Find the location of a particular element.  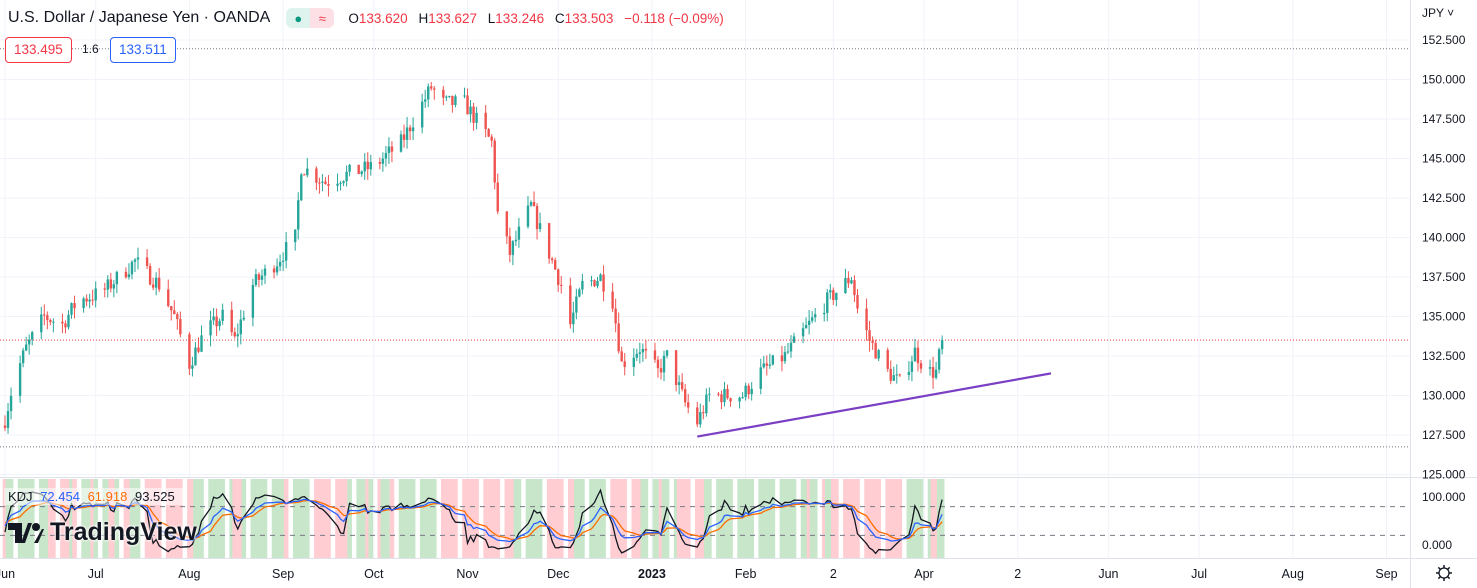

currency-selector: JPY ˅ is located at coordinates (1438, 13).